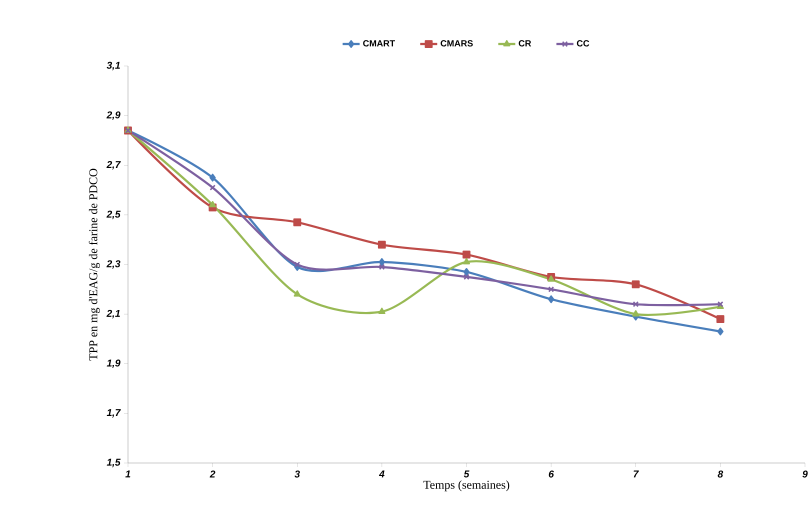  I want to click on x-tick-label: 7, so click(636, 474).